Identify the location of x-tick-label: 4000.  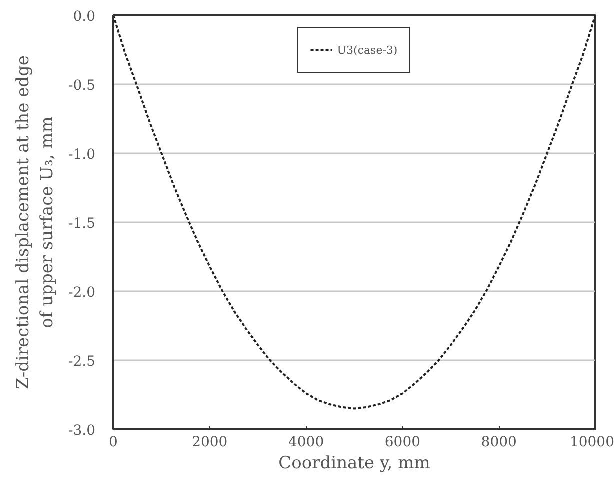
(306, 442).